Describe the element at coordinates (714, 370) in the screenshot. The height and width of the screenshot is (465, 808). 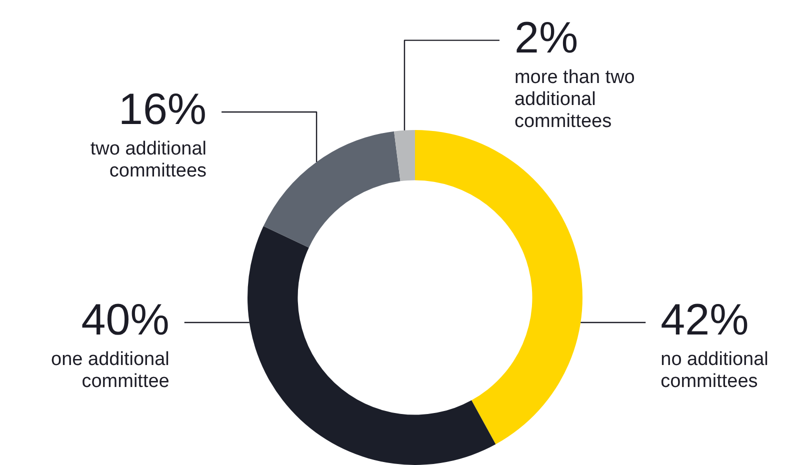
I see `slice-label: no additional committees` at that location.